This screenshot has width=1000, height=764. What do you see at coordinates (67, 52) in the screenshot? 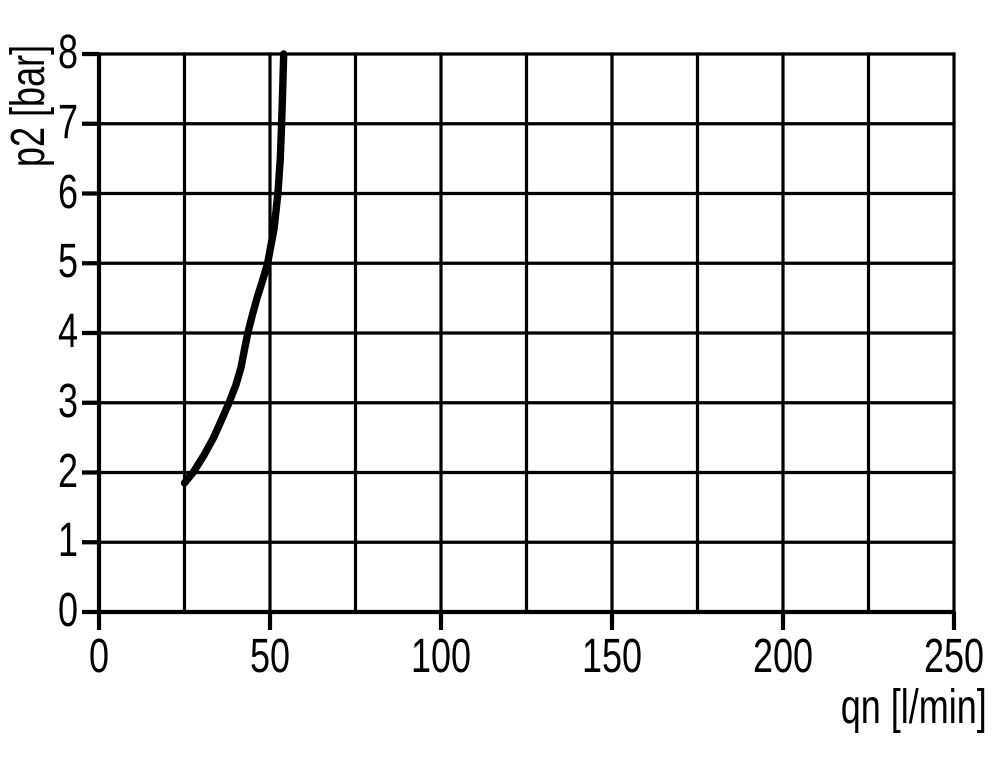
I see `y-tick-label: 8` at bounding box center [67, 52].